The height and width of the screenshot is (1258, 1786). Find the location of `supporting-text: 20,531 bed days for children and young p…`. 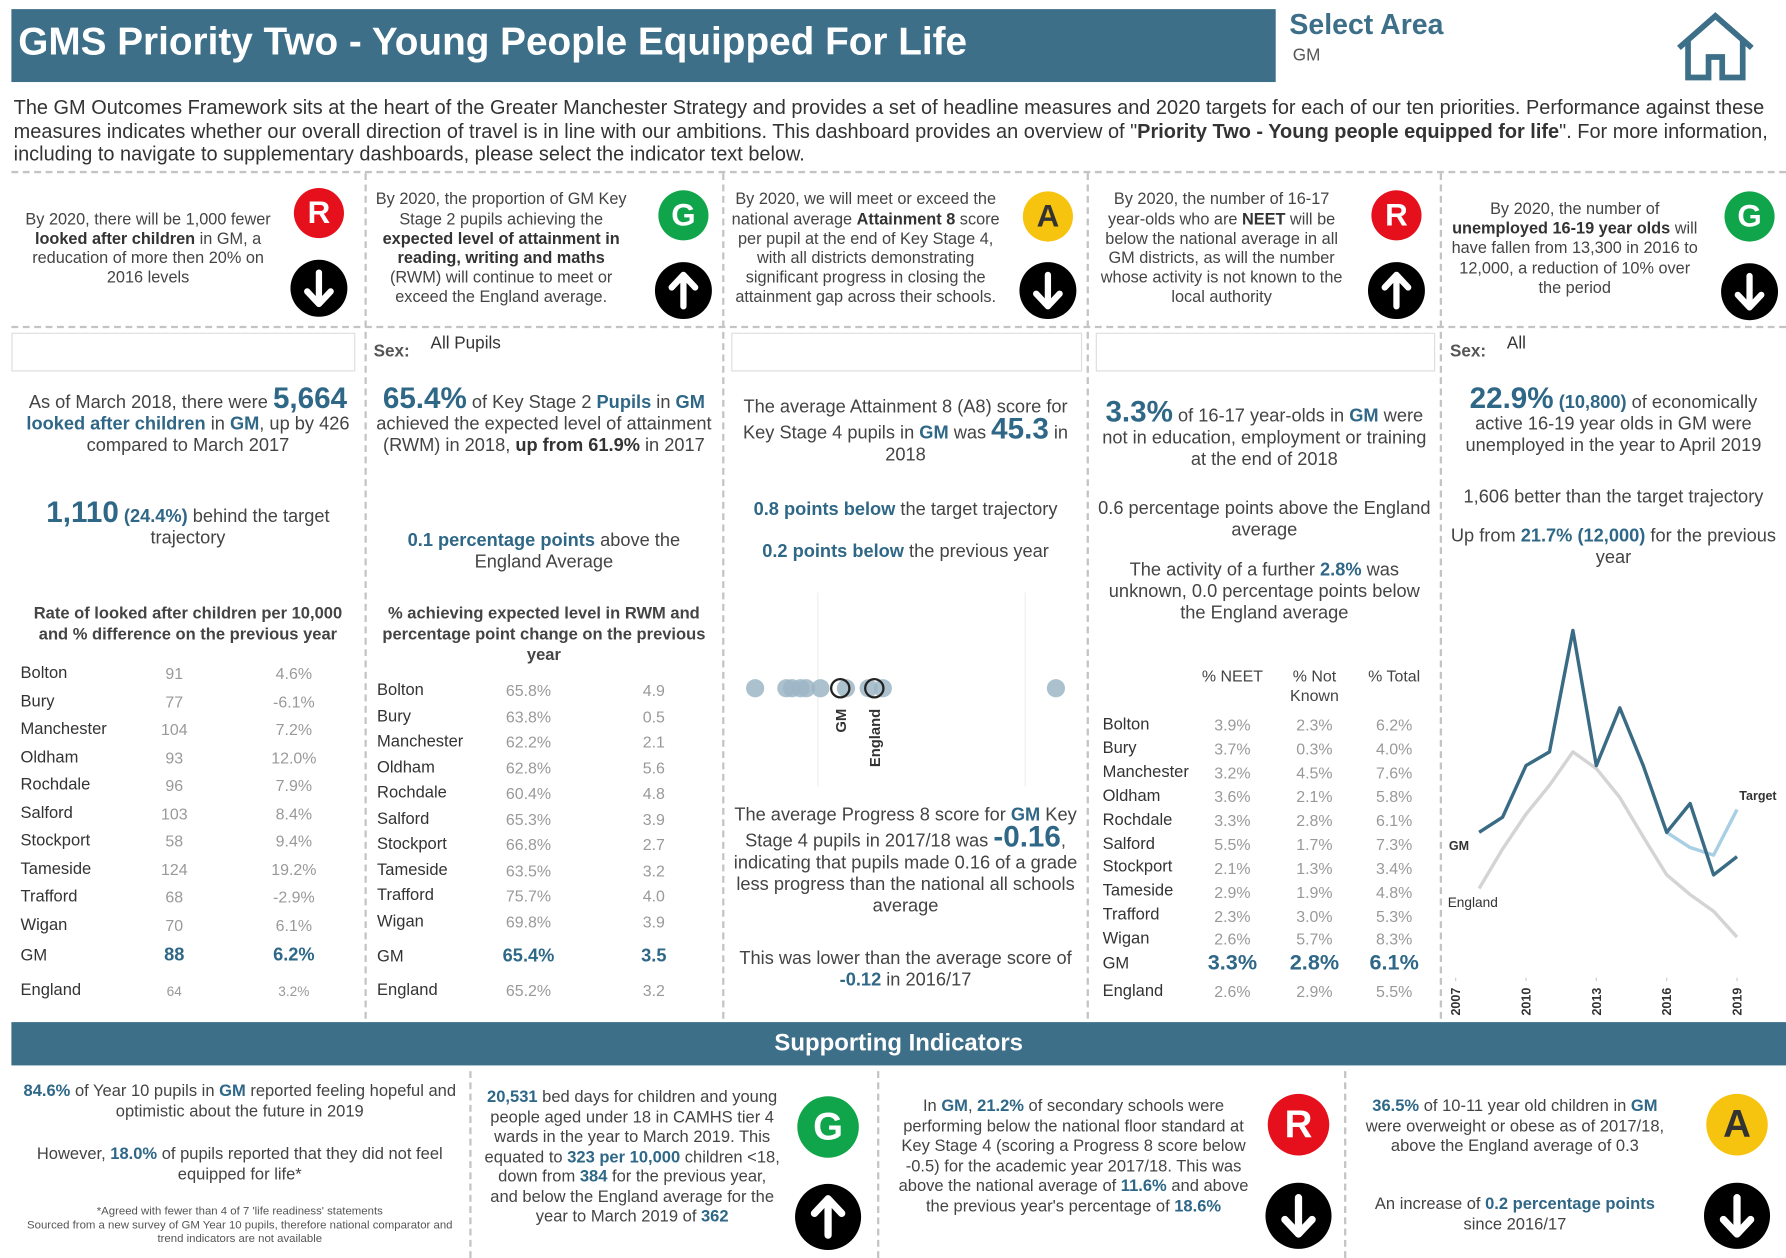

supporting-text: 20,531 bed days for children and young p… is located at coordinates (632, 1158).